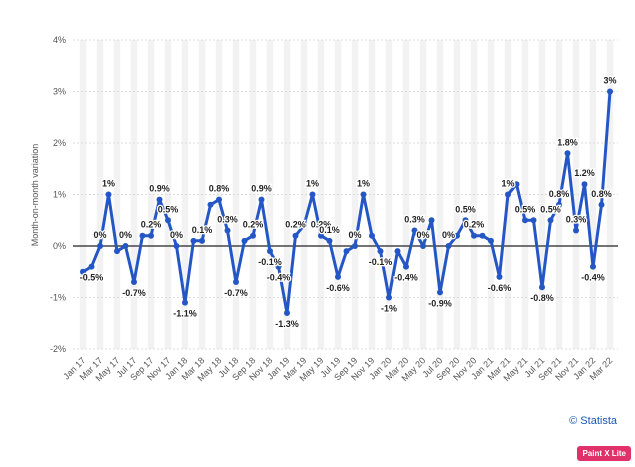 The image size is (635, 467). I want to click on data-label: -0.7%, so click(236, 293).